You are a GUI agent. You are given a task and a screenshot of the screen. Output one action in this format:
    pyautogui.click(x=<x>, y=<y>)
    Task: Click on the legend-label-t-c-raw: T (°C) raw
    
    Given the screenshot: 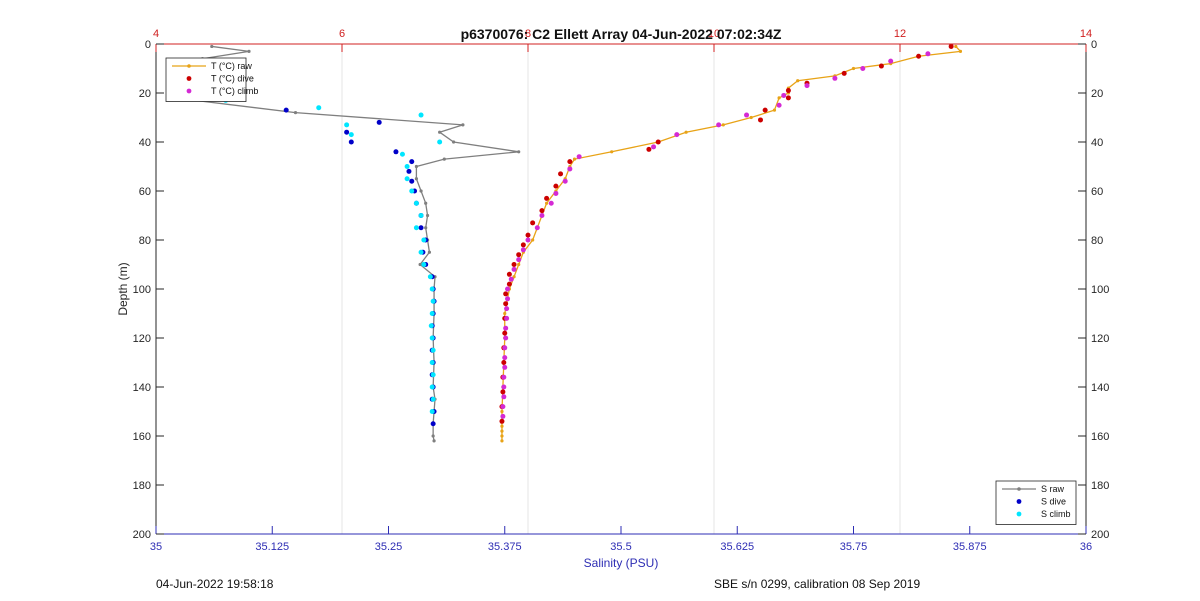 What is the action you would take?
    pyautogui.click(x=231, y=66)
    